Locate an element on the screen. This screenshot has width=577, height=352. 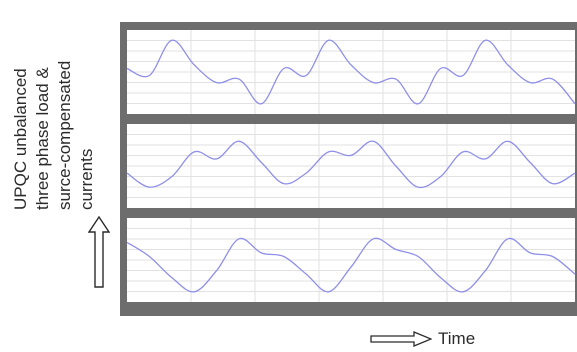
y-label-line-1: UPQC unbalanced is located at coordinates (20, 139).